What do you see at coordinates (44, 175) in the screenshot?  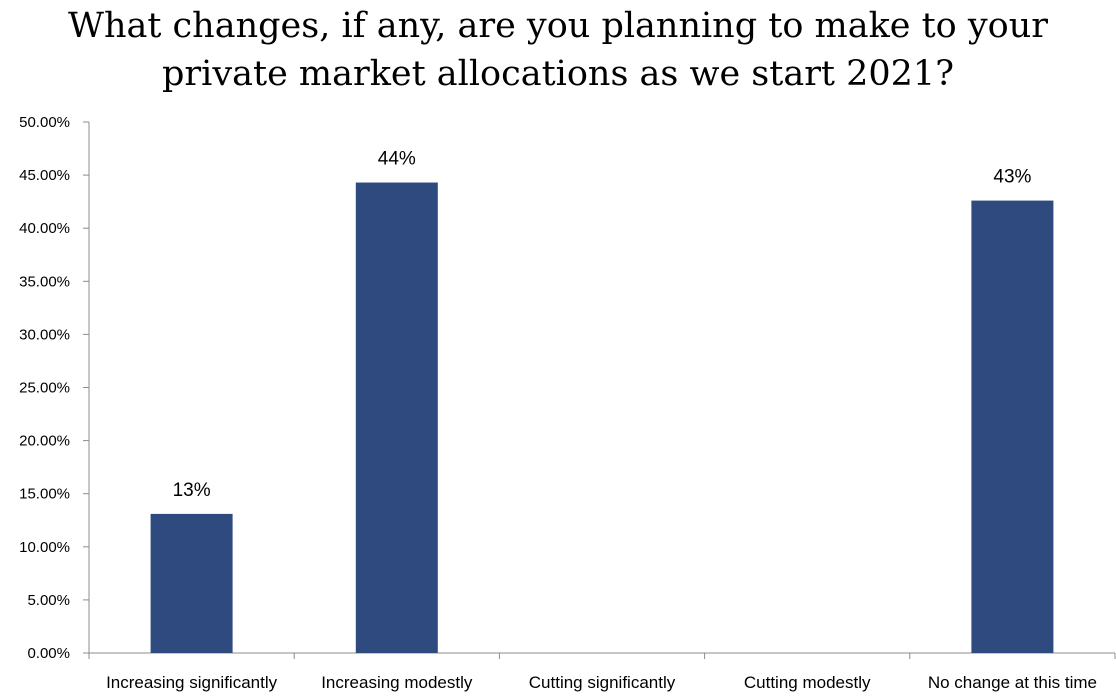 I see `y-tick-label: 45.00%` at bounding box center [44, 175].